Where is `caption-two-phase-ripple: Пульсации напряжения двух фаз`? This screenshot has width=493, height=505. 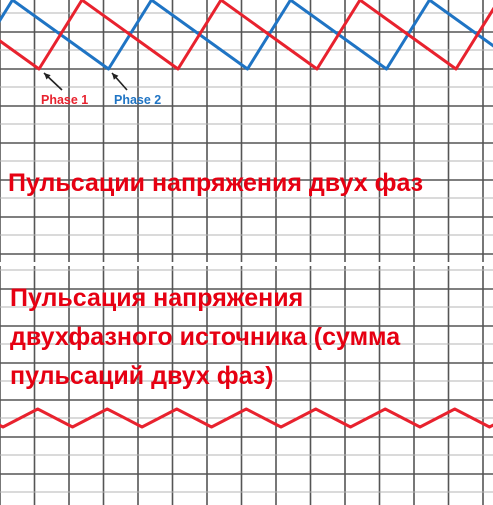
caption-two-phase-ripple: Пульсации напряжения двух фаз is located at coordinates (215, 183).